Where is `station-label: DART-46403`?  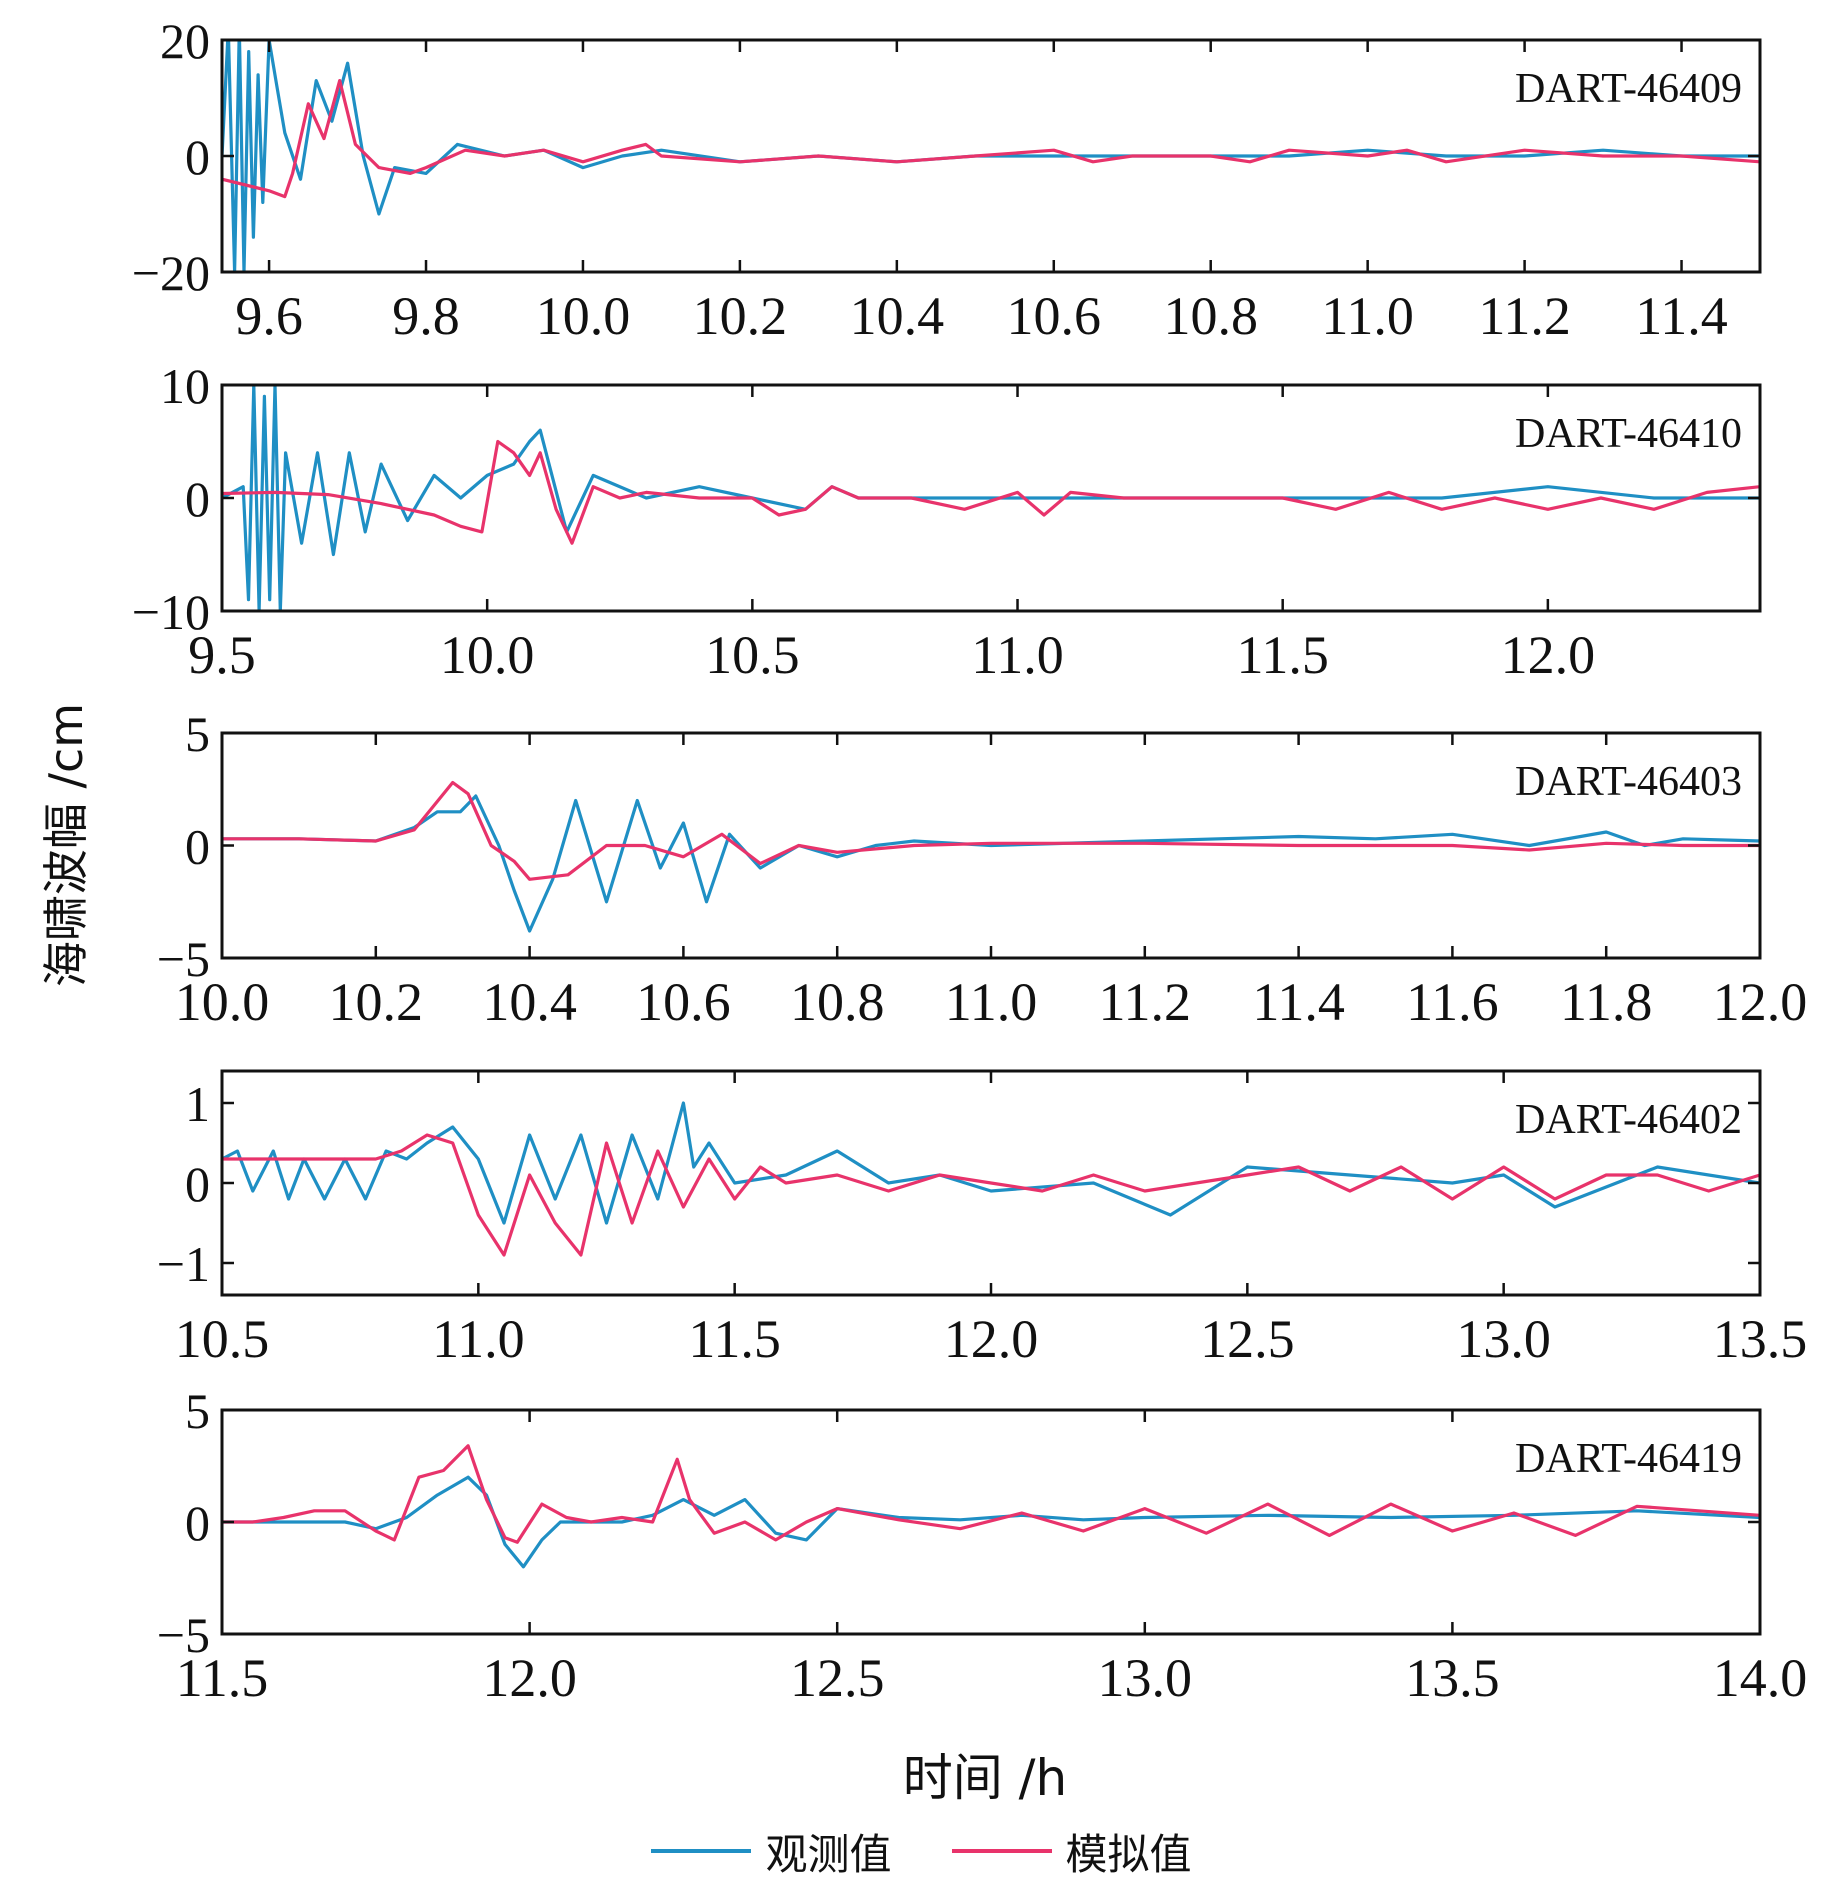
station-label: DART-46403 is located at coordinates (1628, 782).